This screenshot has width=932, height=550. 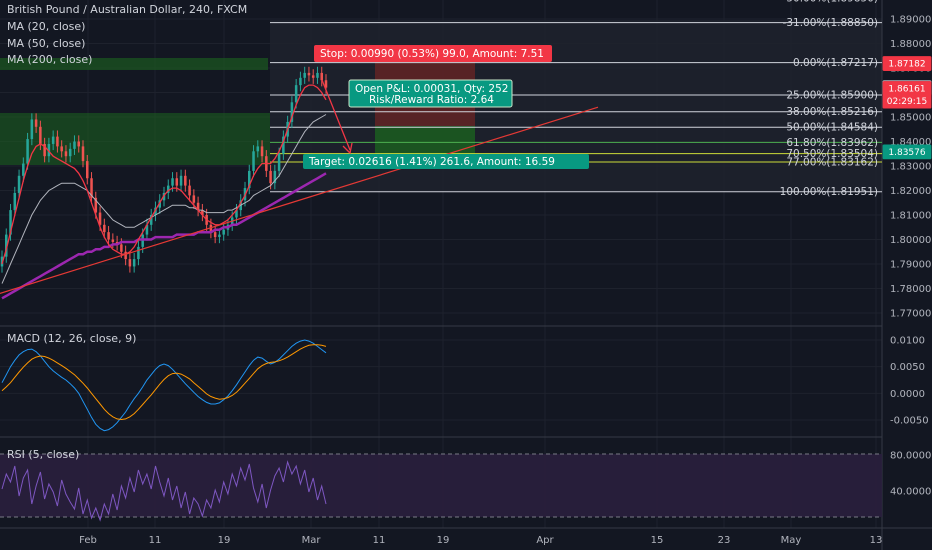 What do you see at coordinates (43, 454) in the screenshot?
I see `rsi-legend: RSI (5, close)` at bounding box center [43, 454].